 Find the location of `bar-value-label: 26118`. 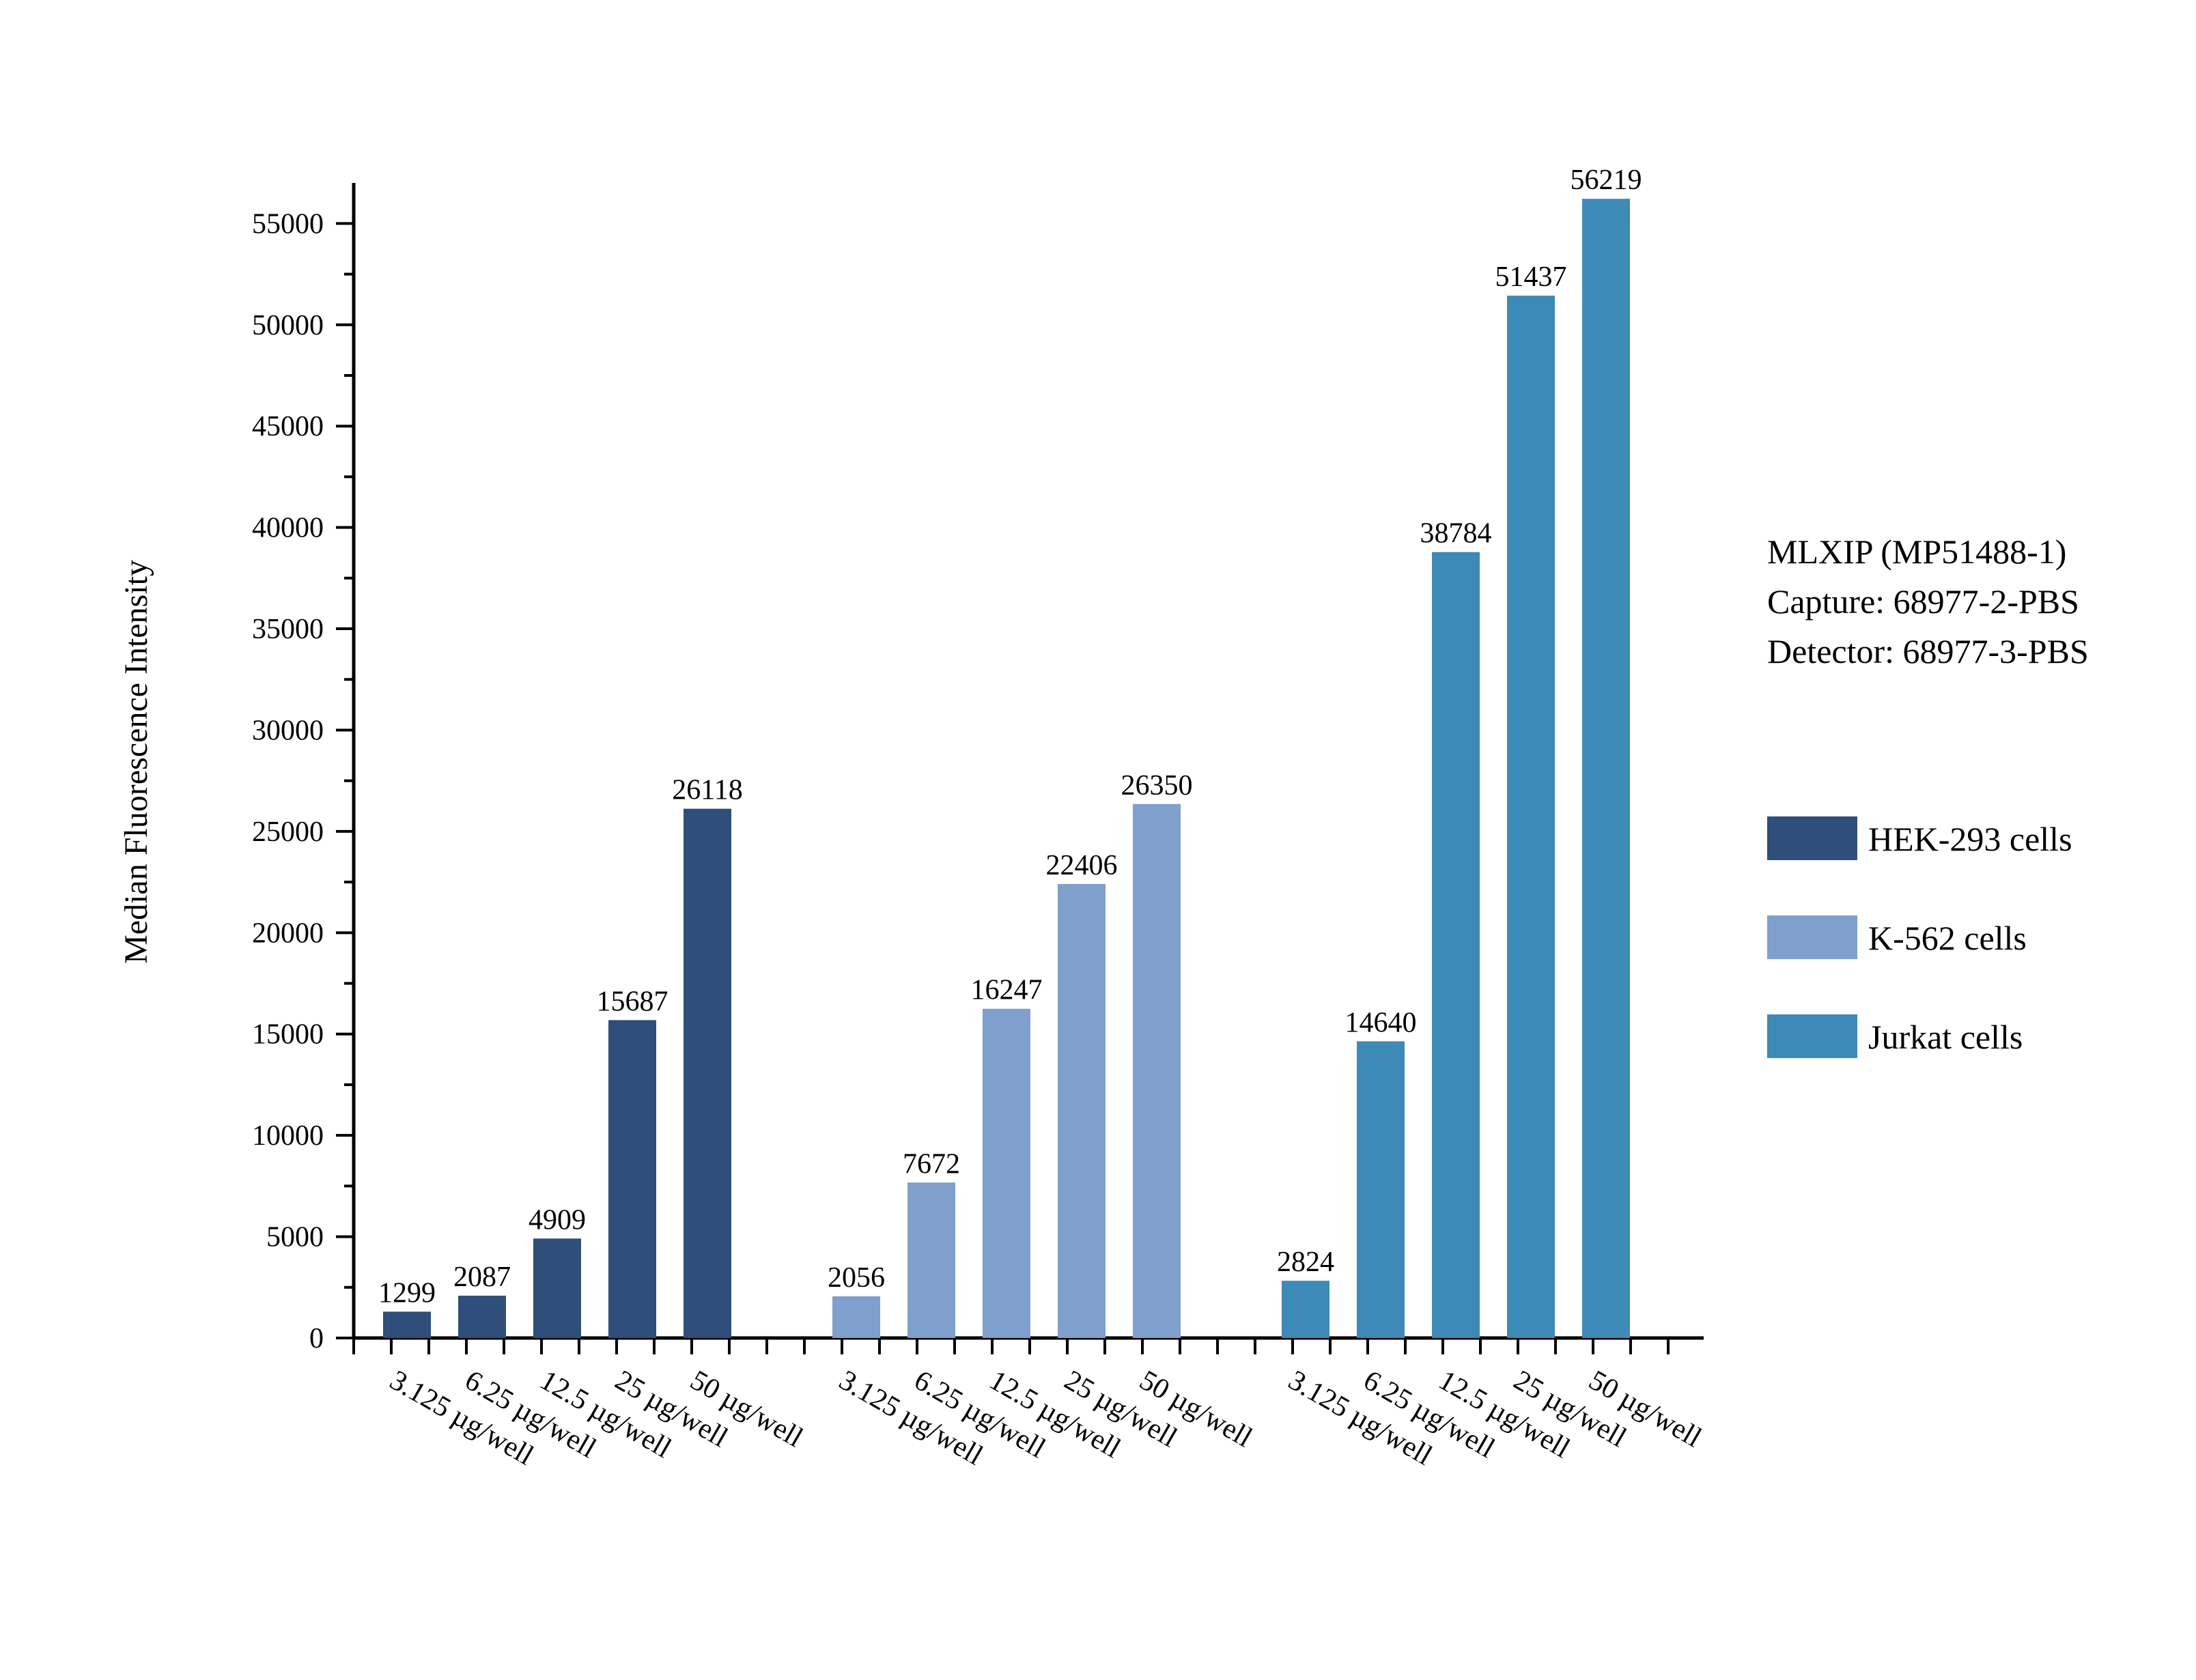

bar-value-label: 26118 is located at coordinates (707, 790).